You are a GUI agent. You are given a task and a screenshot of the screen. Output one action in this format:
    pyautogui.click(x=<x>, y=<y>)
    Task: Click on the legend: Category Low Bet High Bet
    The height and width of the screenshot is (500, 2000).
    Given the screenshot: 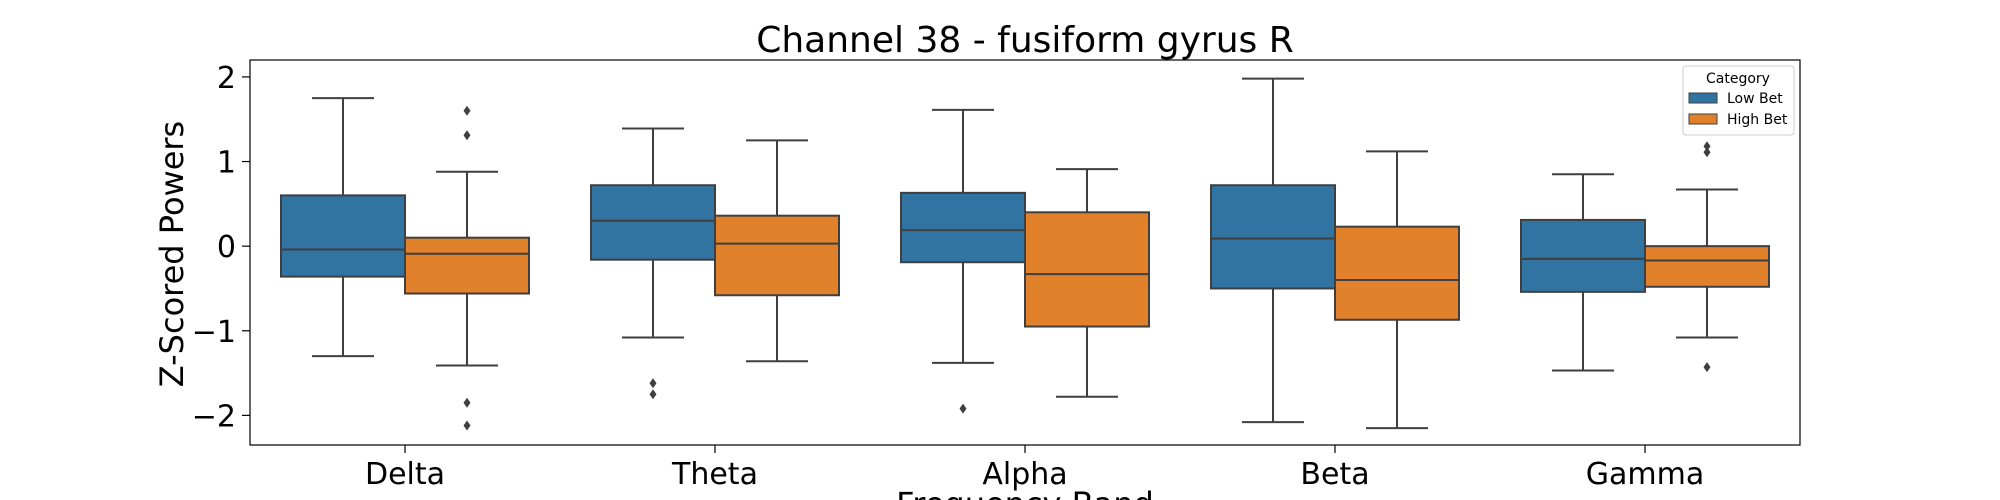 What is the action you would take?
    pyautogui.click(x=1738, y=100)
    